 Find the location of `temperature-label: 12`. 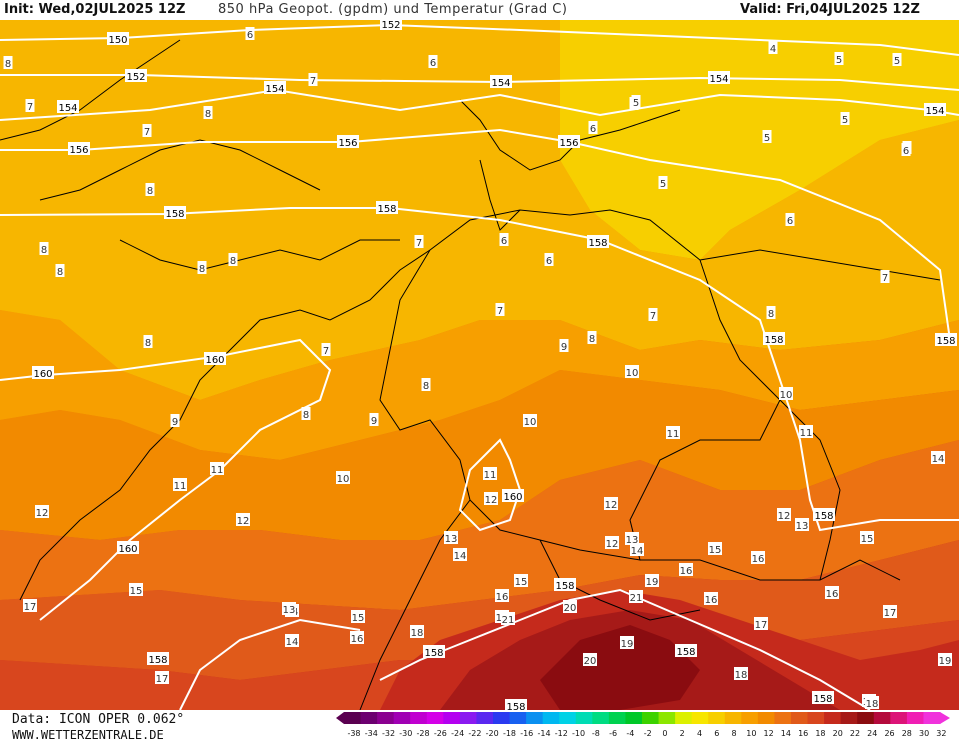

temperature-label: 12 is located at coordinates (243, 520).